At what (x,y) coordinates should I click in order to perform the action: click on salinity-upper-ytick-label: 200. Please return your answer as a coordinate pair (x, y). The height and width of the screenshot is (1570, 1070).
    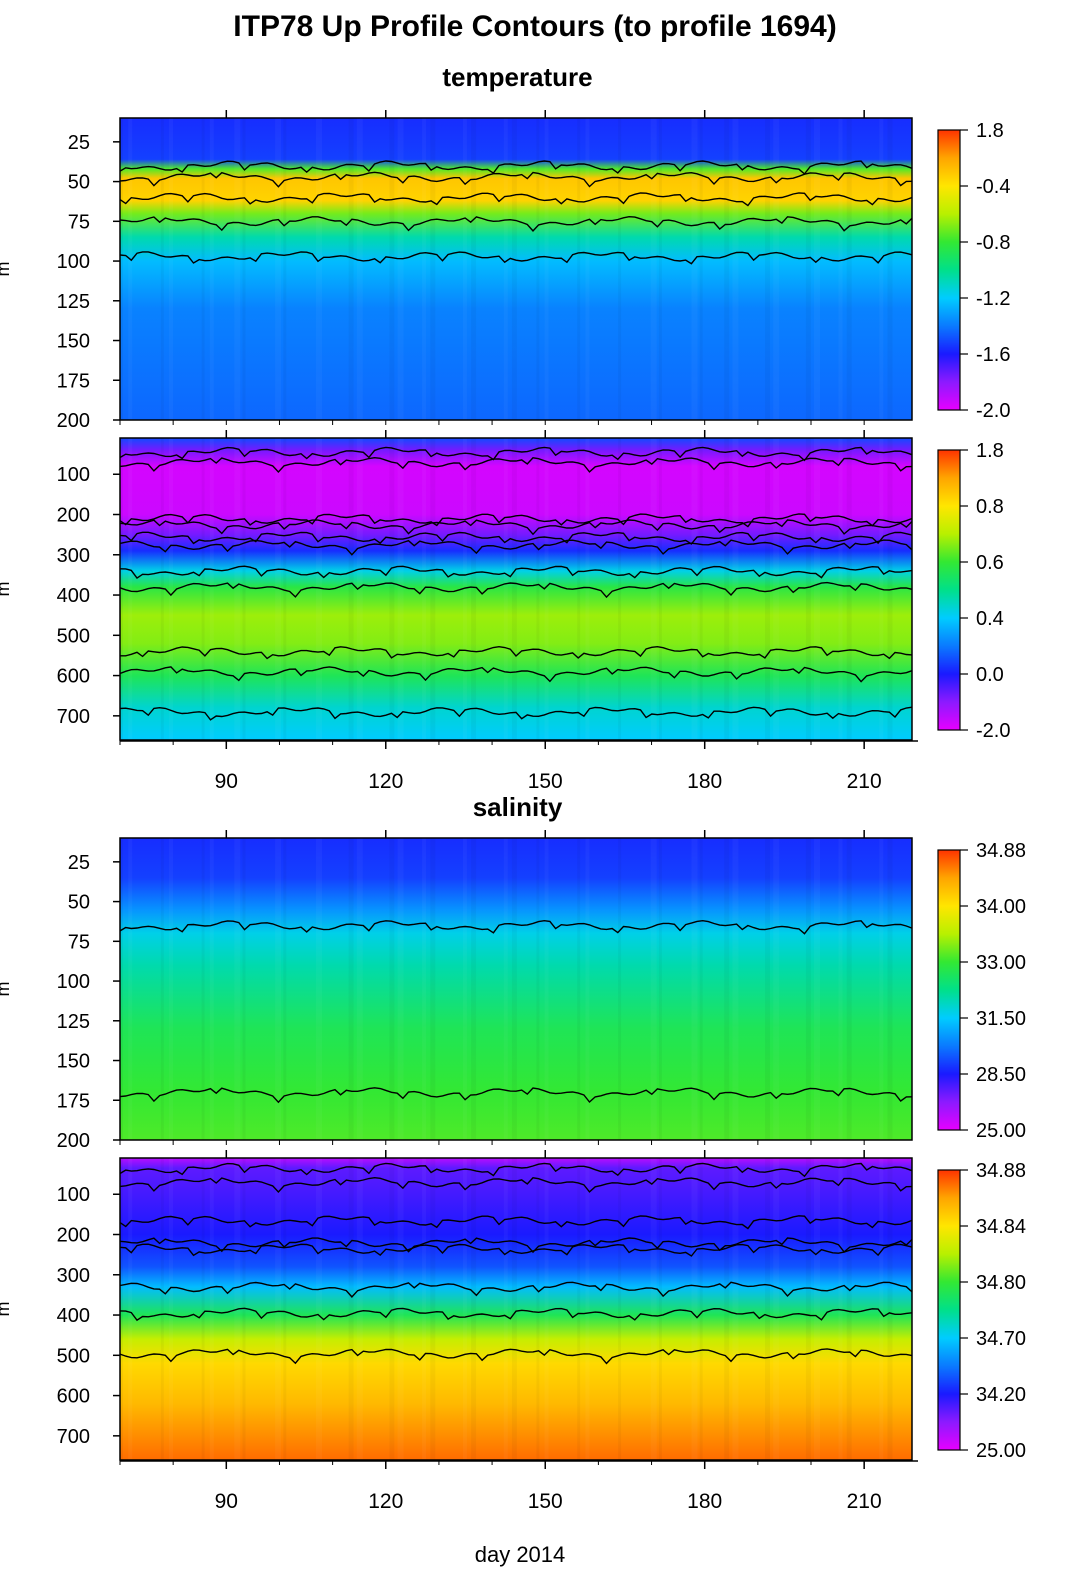
    Looking at the image, I should click on (73, 1141).